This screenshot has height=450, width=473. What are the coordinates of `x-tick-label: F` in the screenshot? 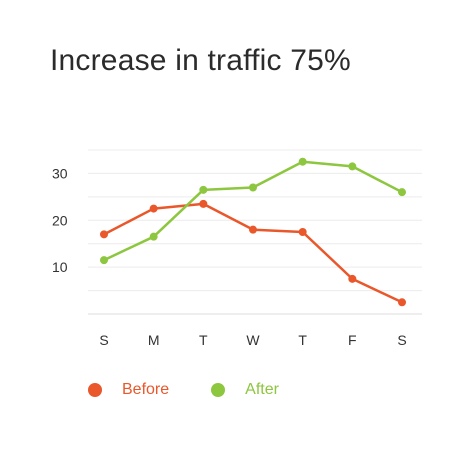 It's located at (352, 340).